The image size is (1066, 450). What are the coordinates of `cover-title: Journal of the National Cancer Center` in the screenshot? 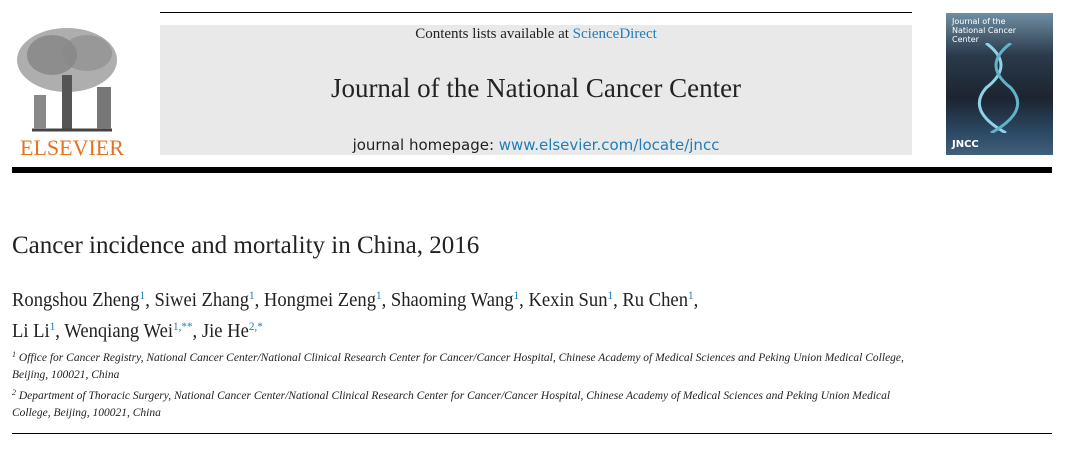 It's located at (984, 30).